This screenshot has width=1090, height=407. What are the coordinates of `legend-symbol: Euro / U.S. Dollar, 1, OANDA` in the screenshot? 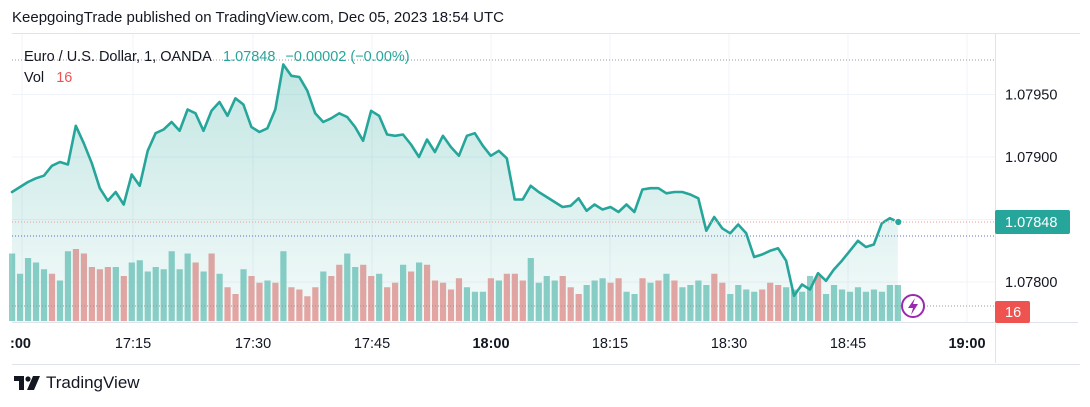 It's located at (117, 57).